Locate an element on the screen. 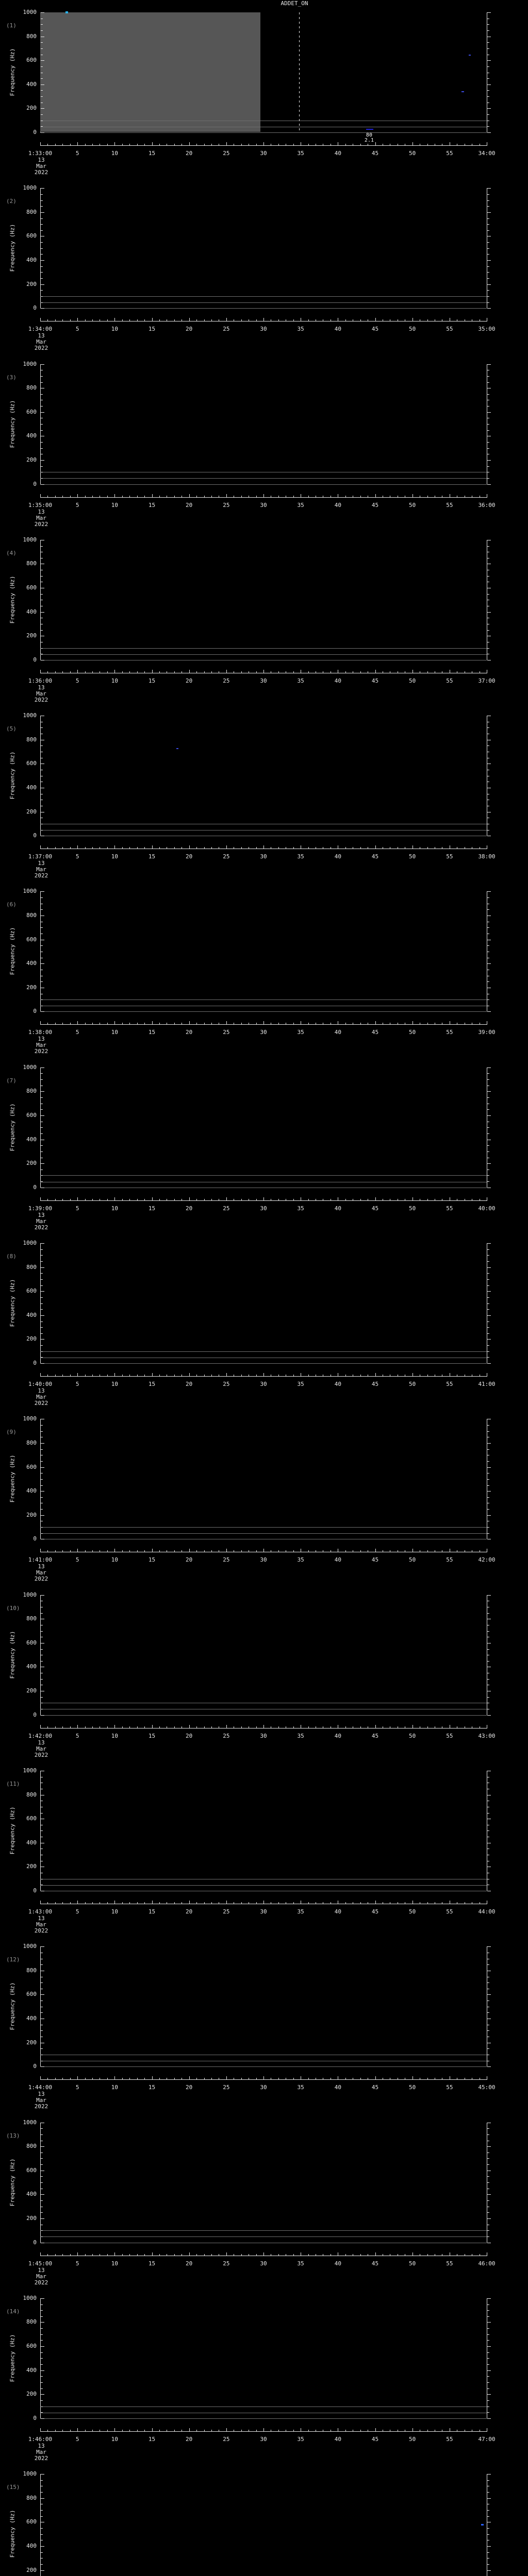  x-axis-line is located at coordinates (263, 1376).